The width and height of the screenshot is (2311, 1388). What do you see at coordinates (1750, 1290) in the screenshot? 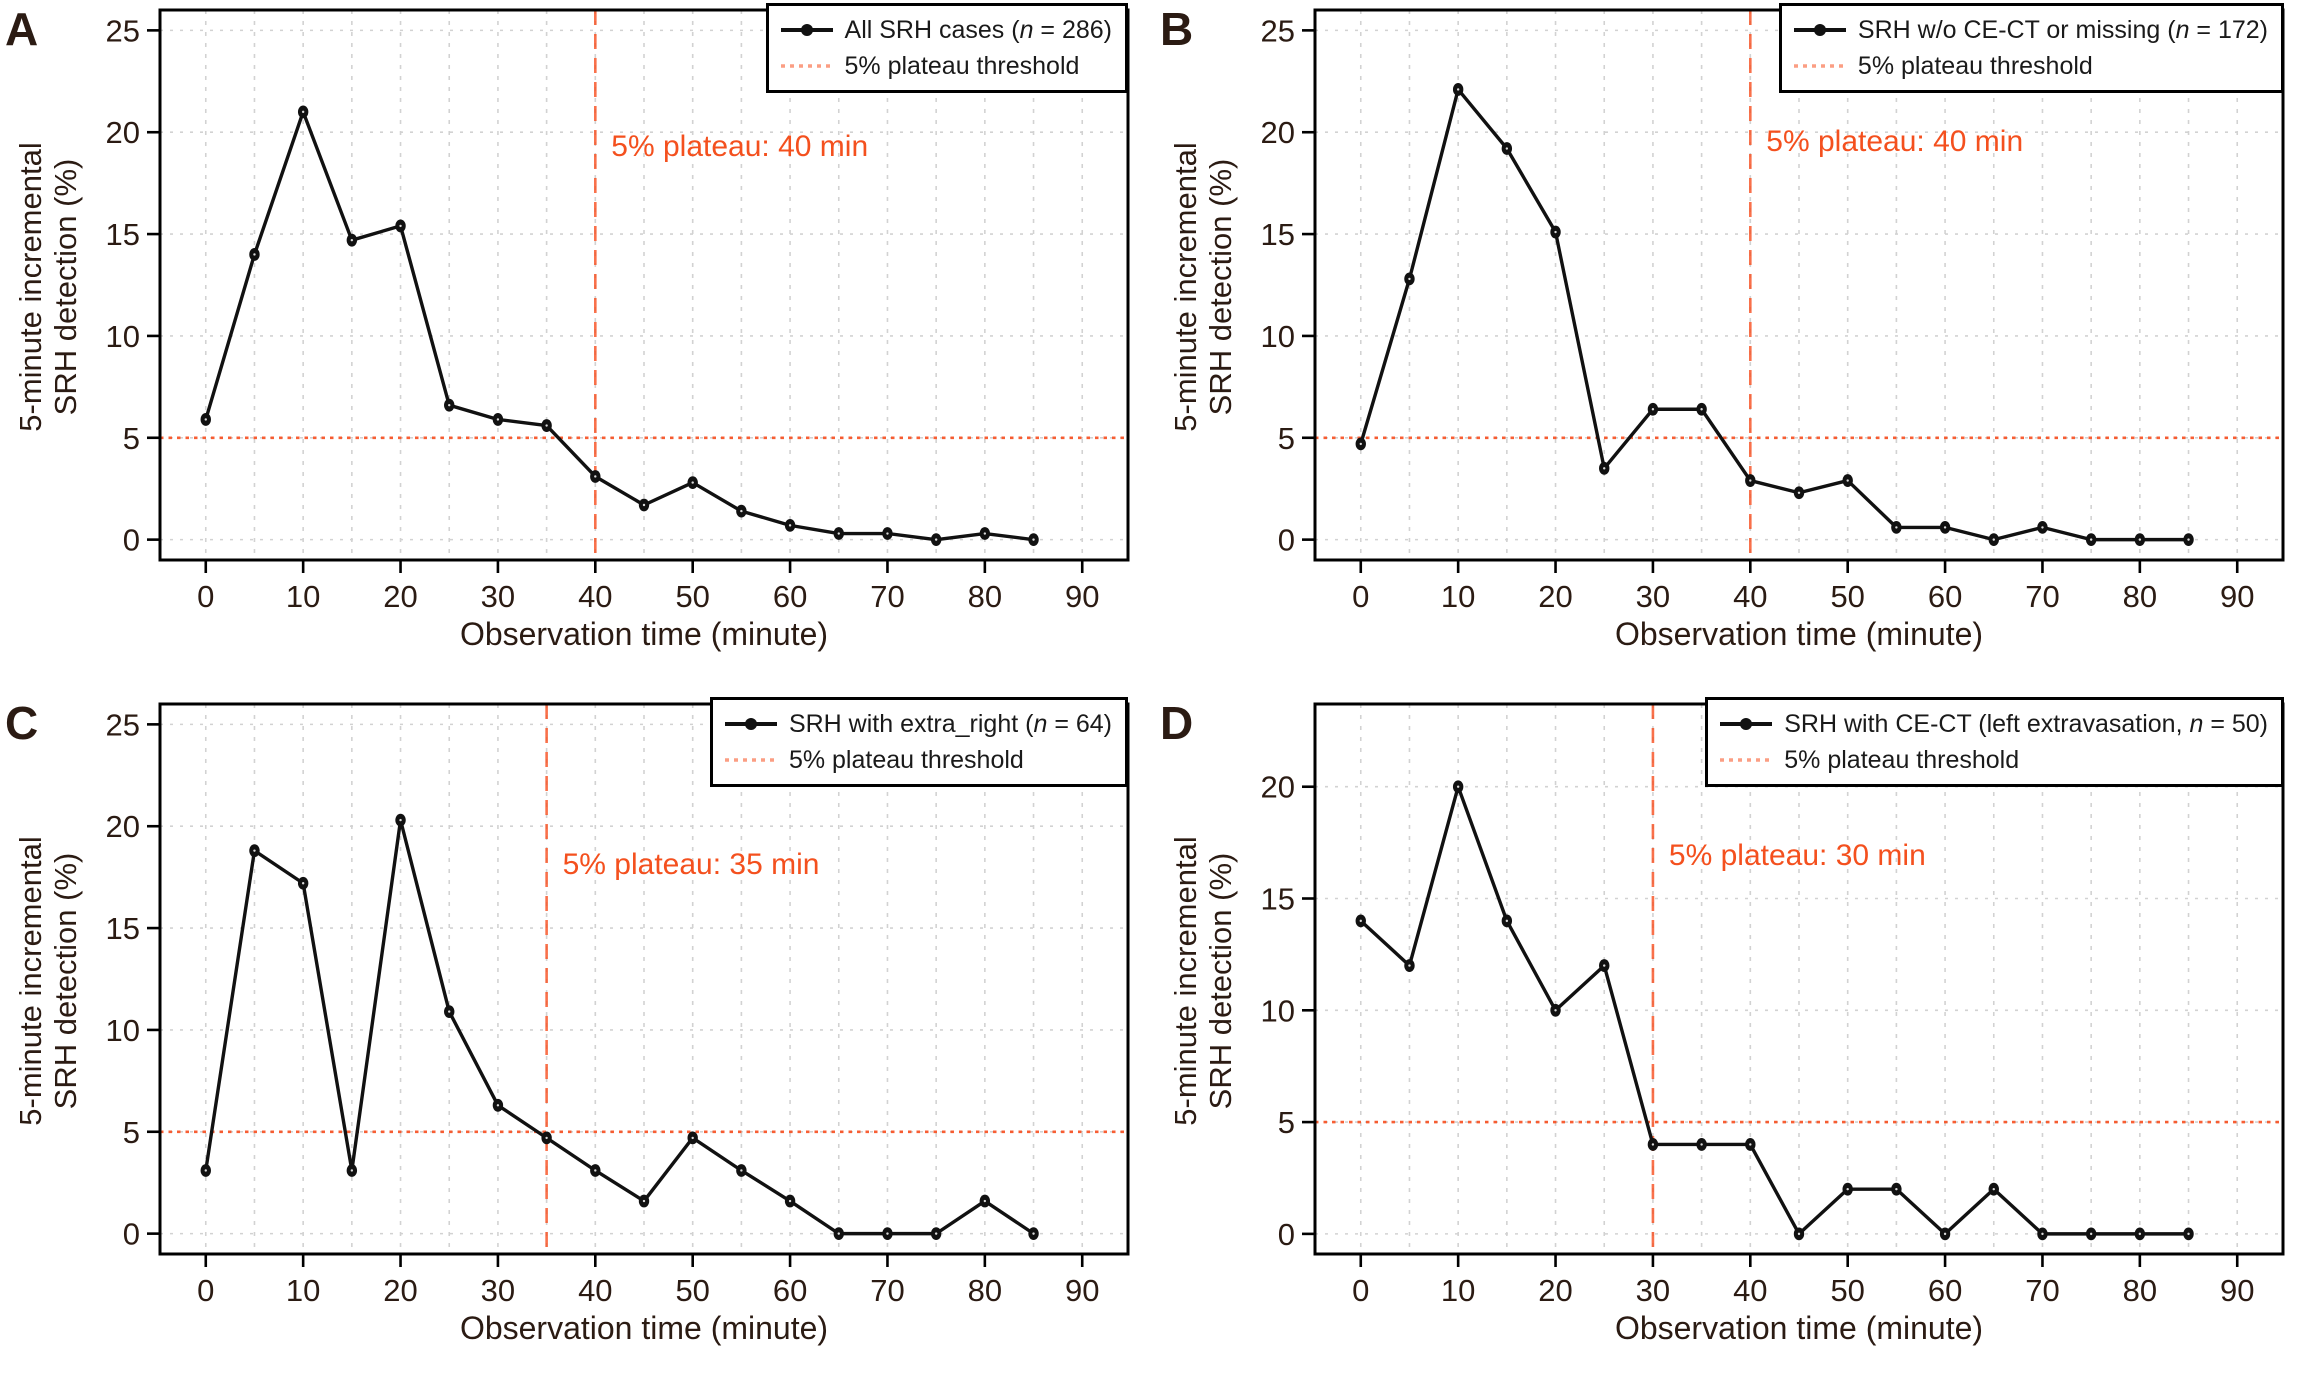
I see `x-tick-label: 40` at bounding box center [1750, 1290].